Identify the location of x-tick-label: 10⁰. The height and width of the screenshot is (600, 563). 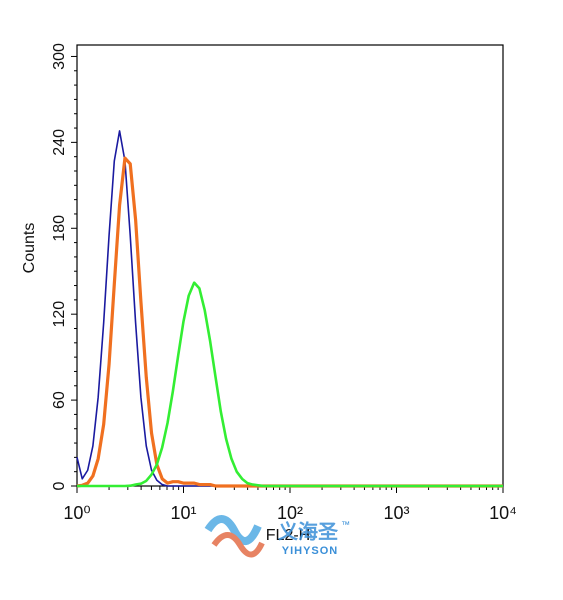
(76, 513).